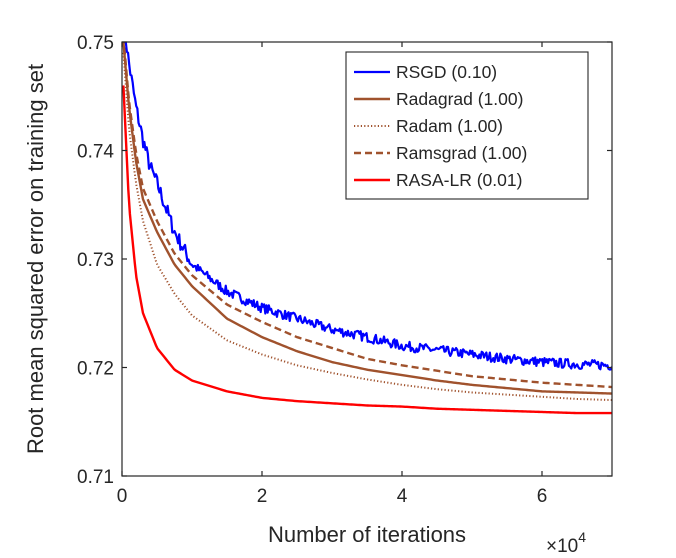  Describe the element at coordinates (449, 126) in the screenshot. I see `legend-label: Radam (1.00)` at that location.